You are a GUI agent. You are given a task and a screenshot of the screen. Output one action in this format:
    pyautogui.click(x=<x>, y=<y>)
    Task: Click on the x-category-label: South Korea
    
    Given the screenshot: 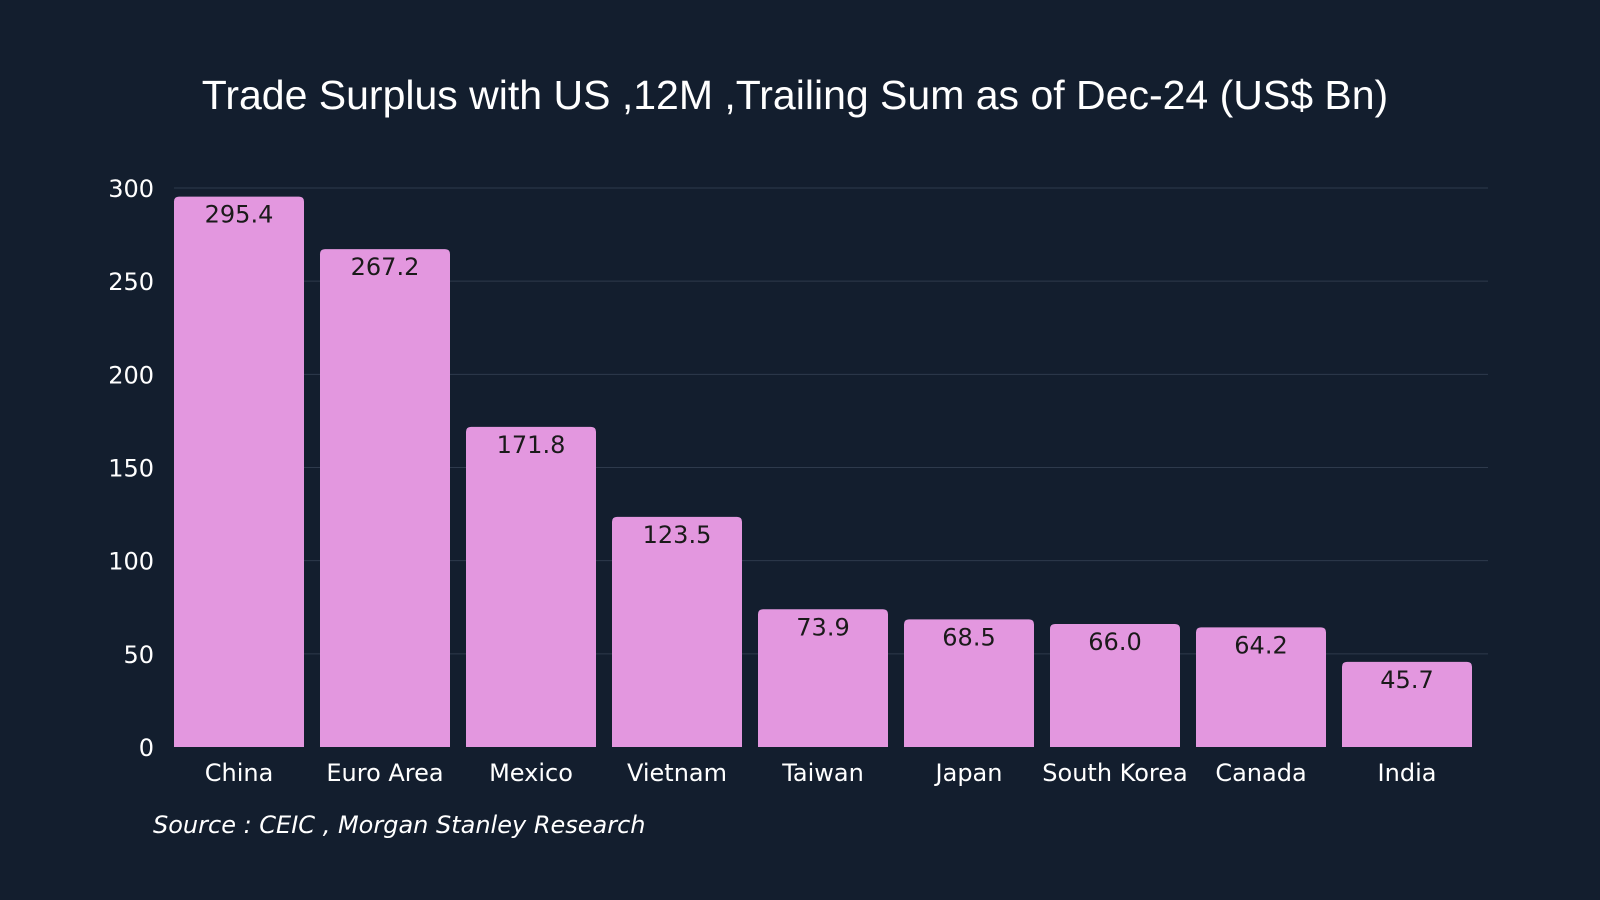 What is the action you would take?
    pyautogui.click(x=1114, y=773)
    